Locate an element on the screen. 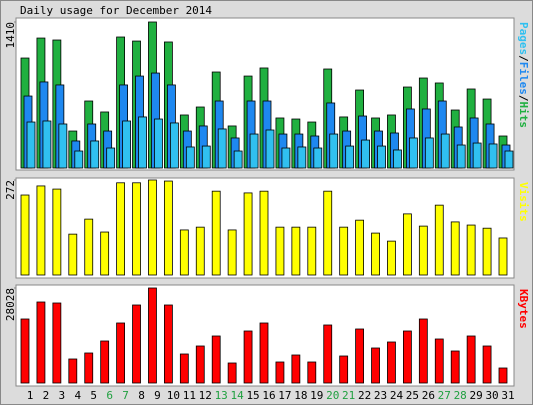 Image resolution: width=533 pixels, height=405 pixels. chart-title: Daily usage for December 2014 is located at coordinates (116, 10).